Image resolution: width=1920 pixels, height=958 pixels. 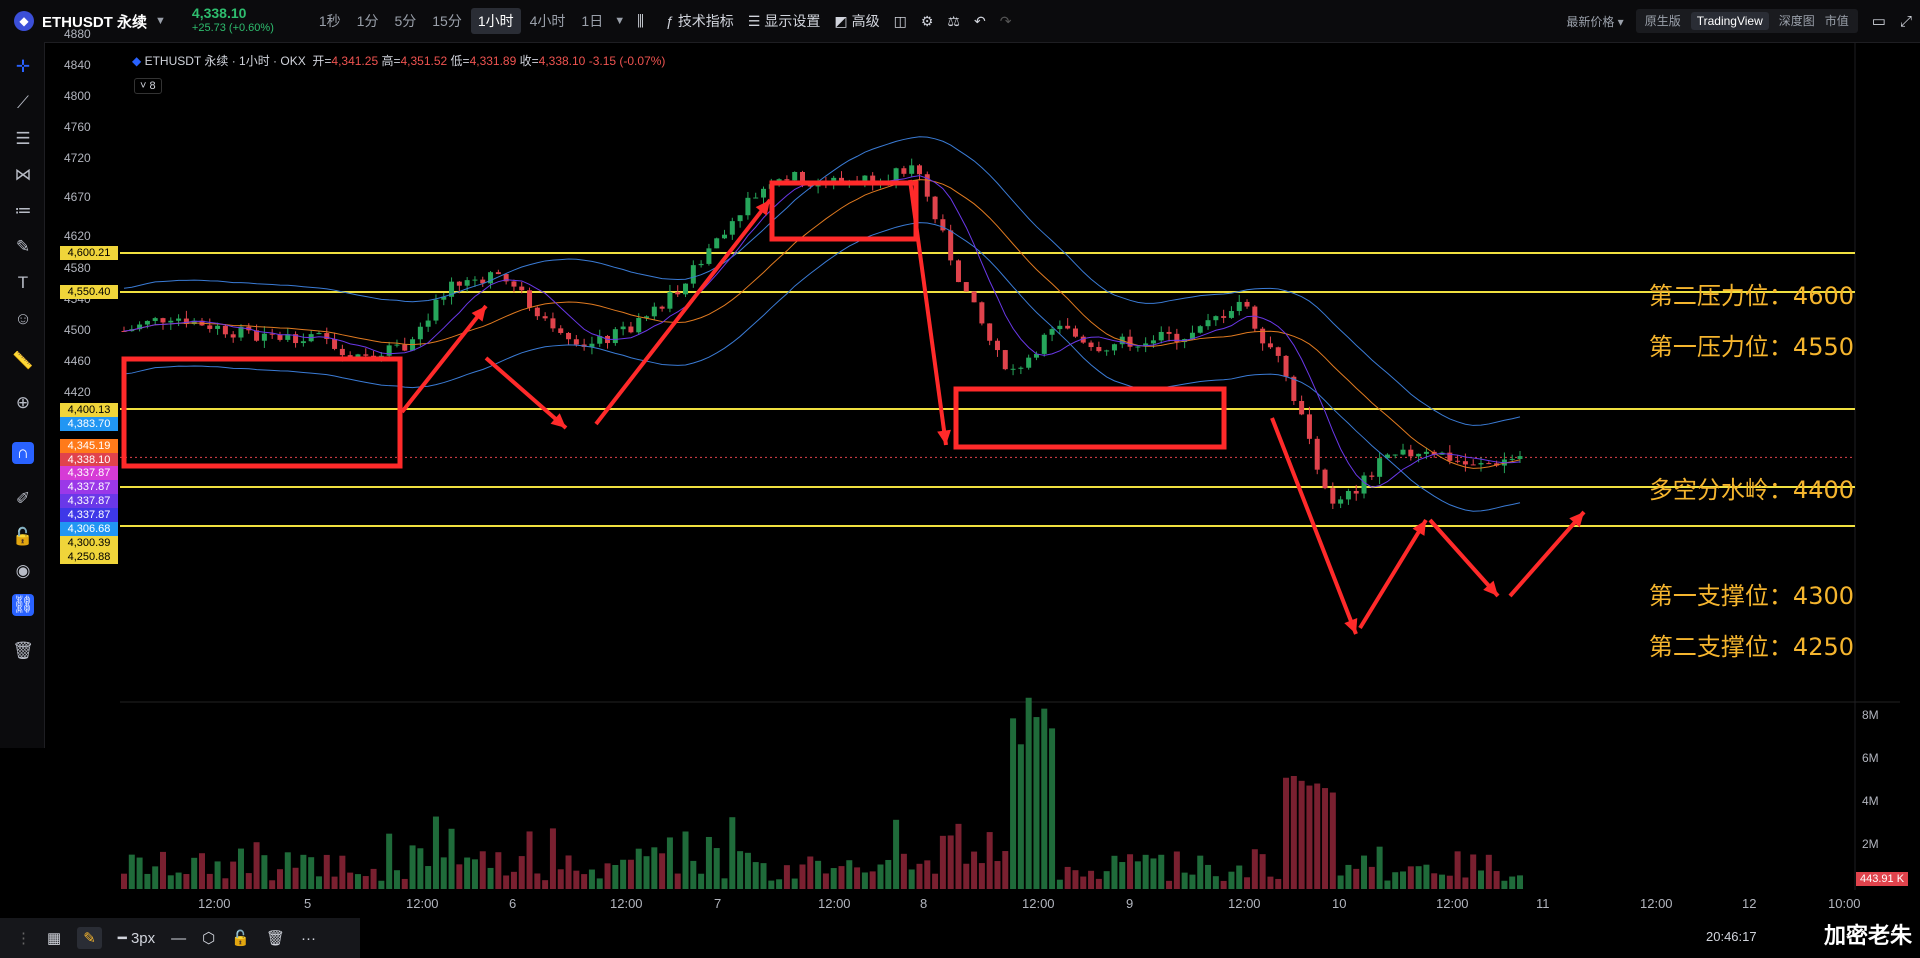 I want to click on watermark: 加密老朱, so click(x=1867, y=935).